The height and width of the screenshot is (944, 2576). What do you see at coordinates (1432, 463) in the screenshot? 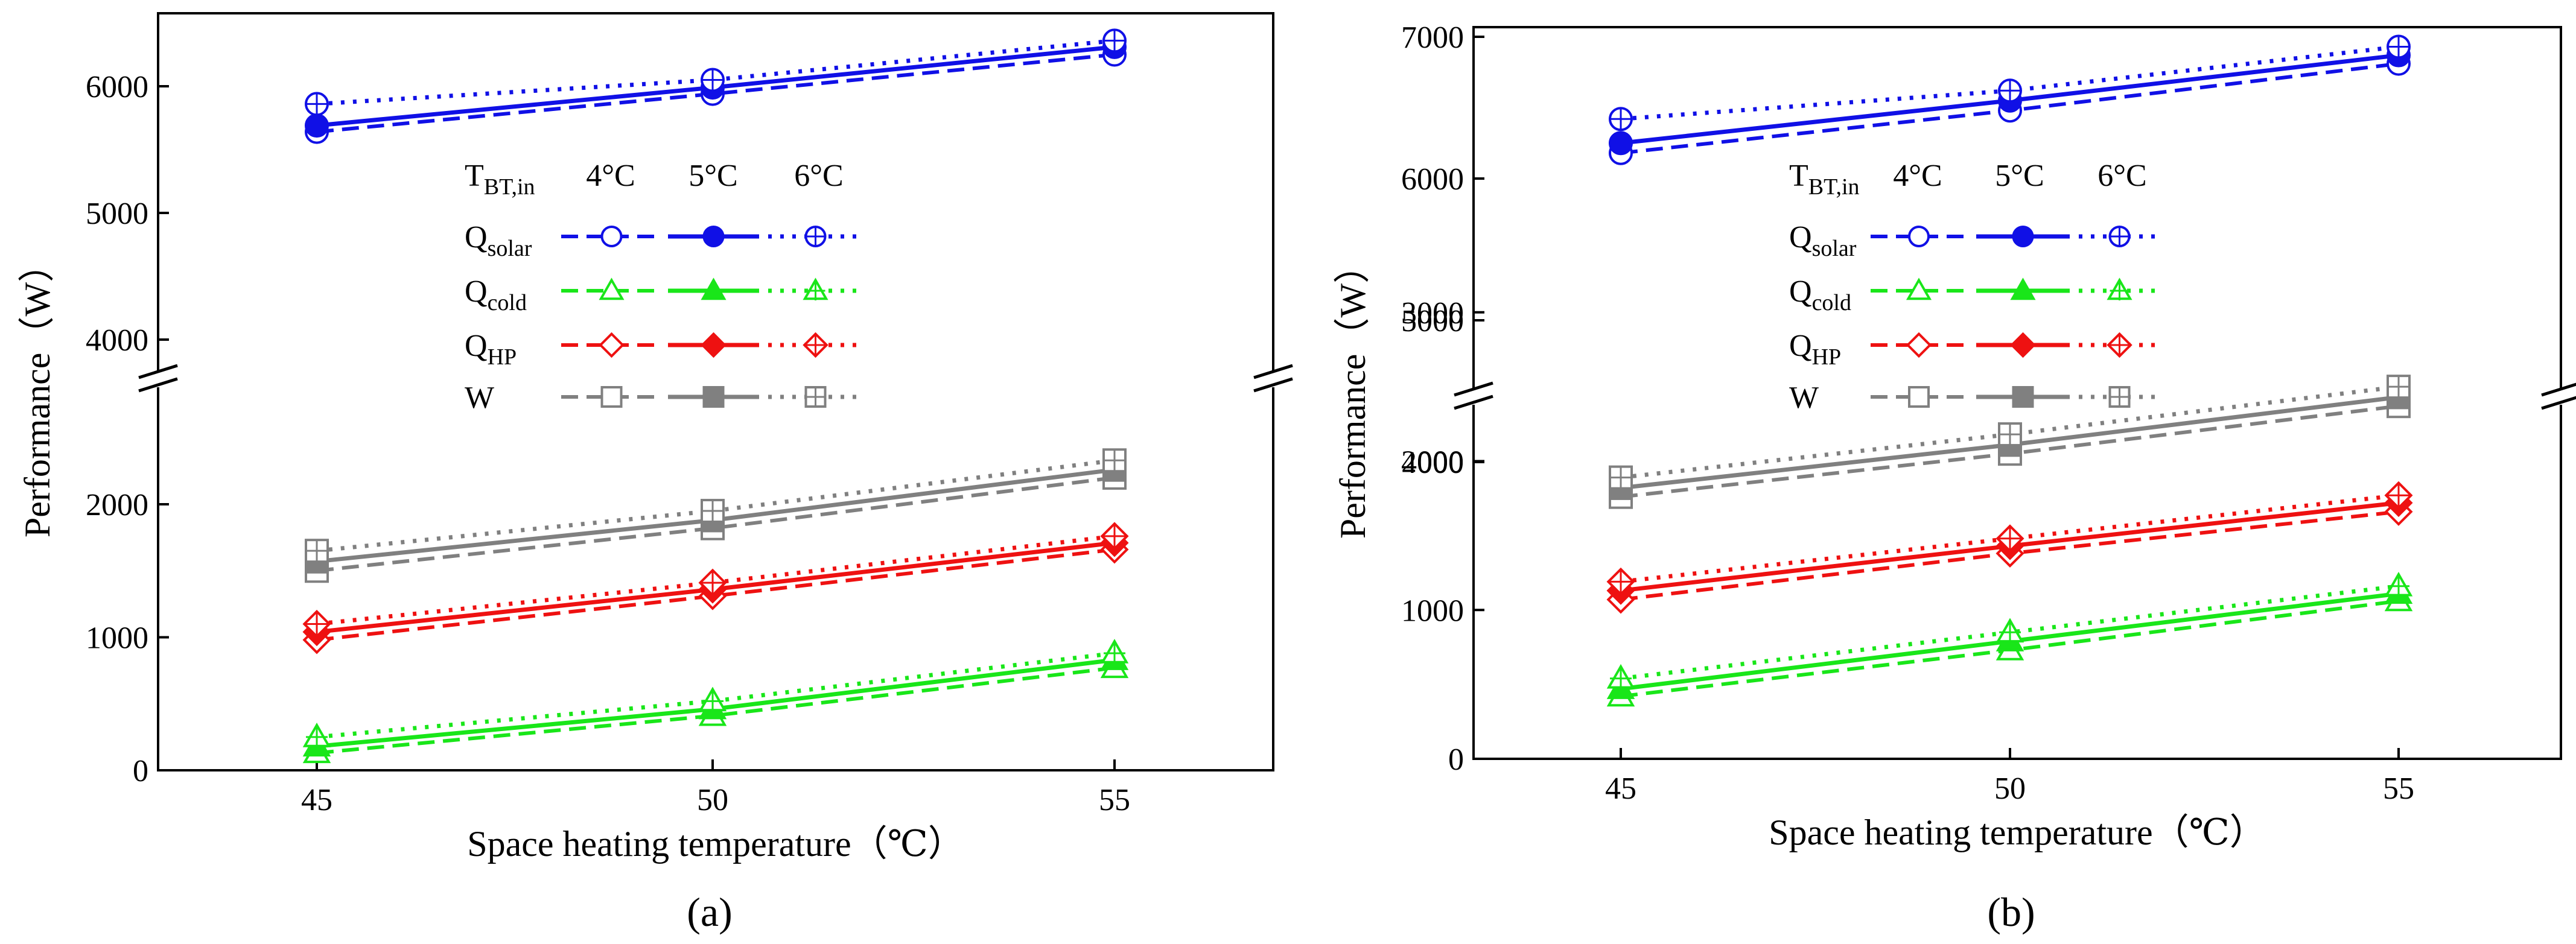
I see `y-tick-label: 4000` at bounding box center [1432, 463].